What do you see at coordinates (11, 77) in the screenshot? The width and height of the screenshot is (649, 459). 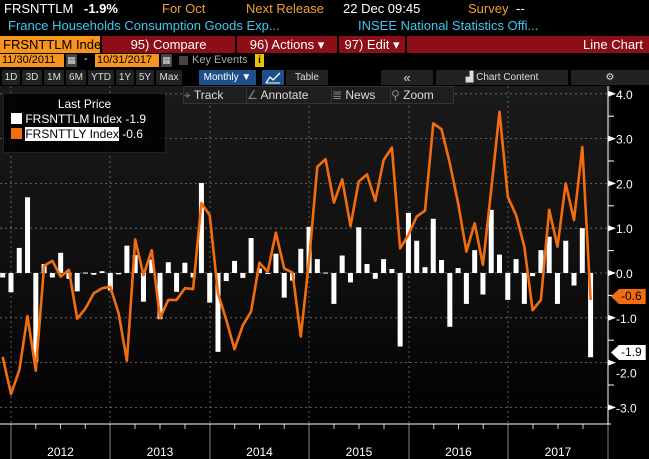 I see `period-button-1d: 1D` at bounding box center [11, 77].